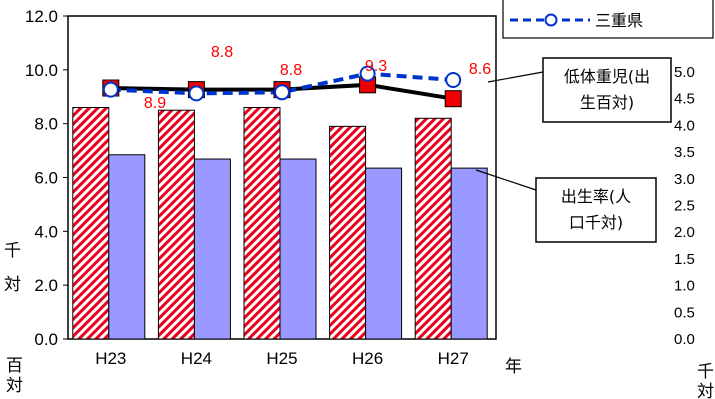 The height and width of the screenshot is (399, 715). What do you see at coordinates (367, 358) in the screenshot?
I see `category-label-H26: H26` at bounding box center [367, 358].